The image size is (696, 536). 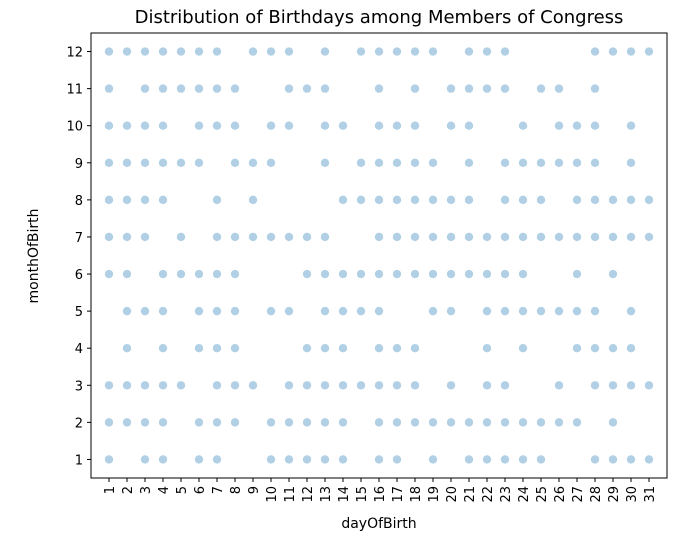 I want to click on y-axis-title: monthOfBirth, so click(x=34, y=256).